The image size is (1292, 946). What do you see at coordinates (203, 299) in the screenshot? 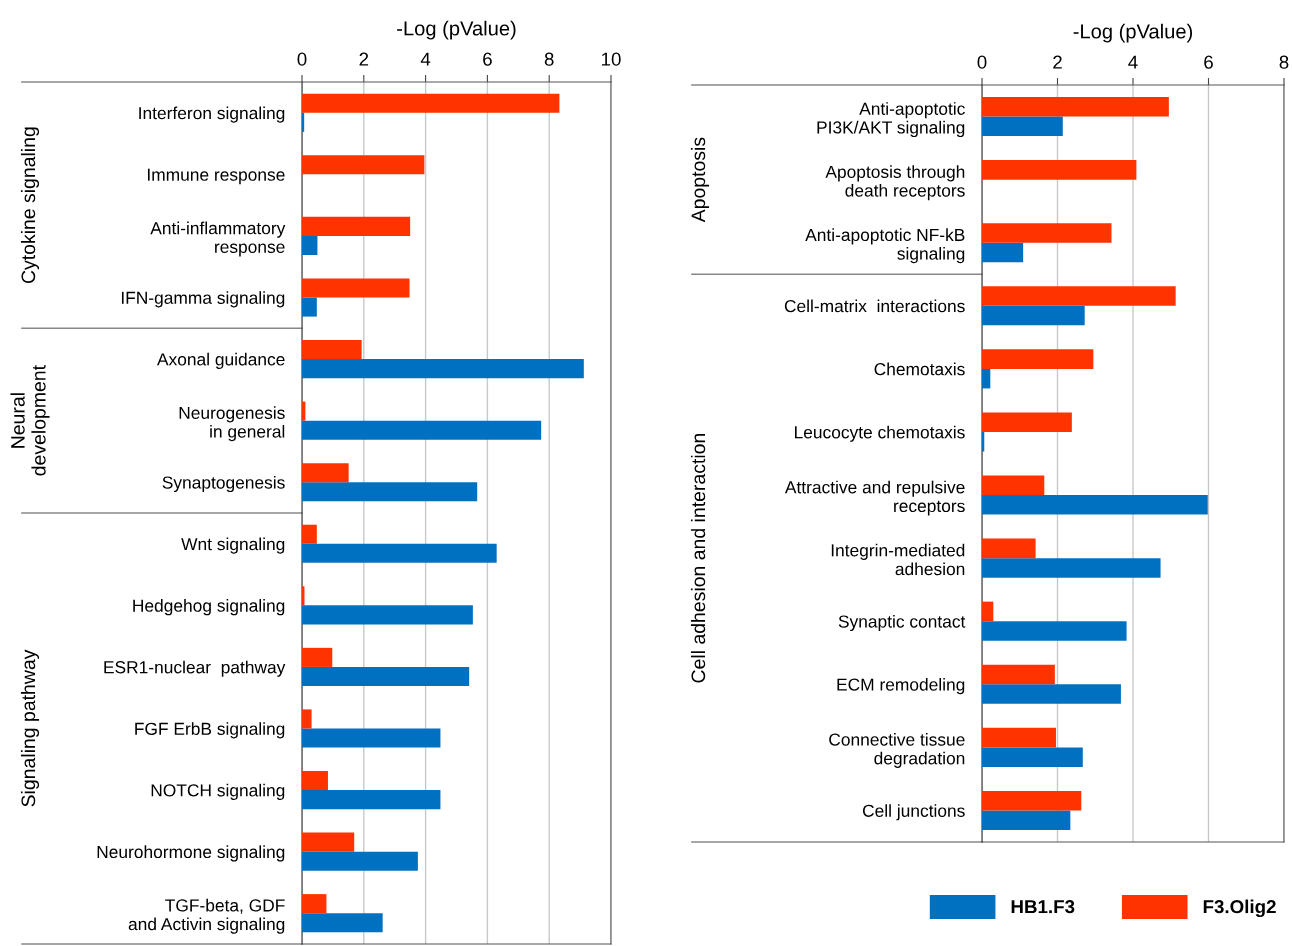
I see `y-tick-label: IFN-gamma signaling` at bounding box center [203, 299].